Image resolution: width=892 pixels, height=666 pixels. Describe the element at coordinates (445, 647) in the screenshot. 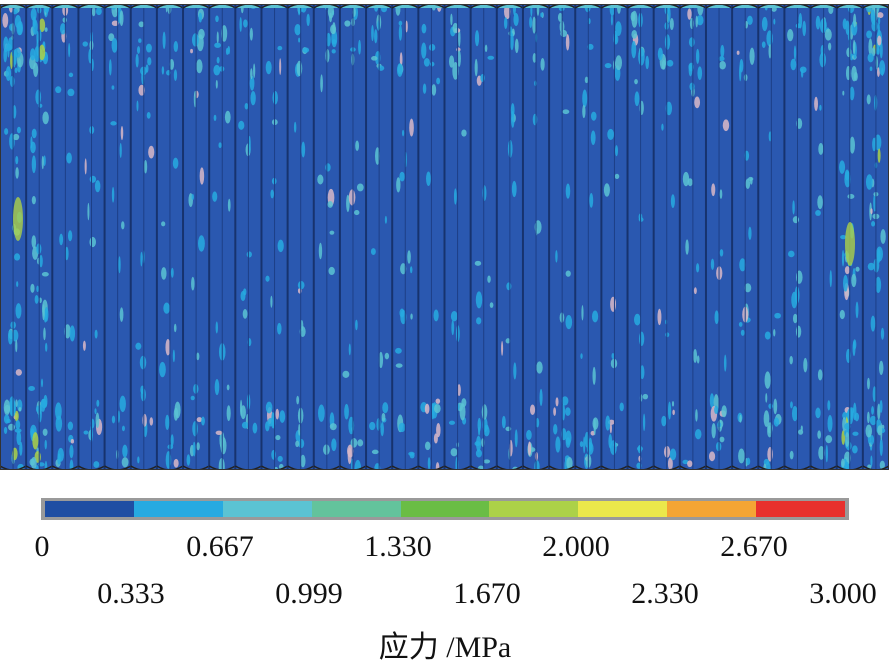

I see `colorbar-label: 应力 /MPa` at that location.